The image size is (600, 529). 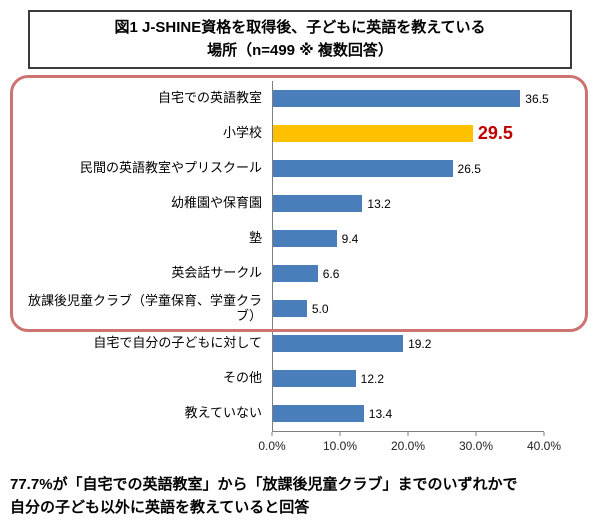 I want to click on chart-row: 放課後児童クラブ（学童保育、学童クラブ） 5.0, so click(x=277, y=308).